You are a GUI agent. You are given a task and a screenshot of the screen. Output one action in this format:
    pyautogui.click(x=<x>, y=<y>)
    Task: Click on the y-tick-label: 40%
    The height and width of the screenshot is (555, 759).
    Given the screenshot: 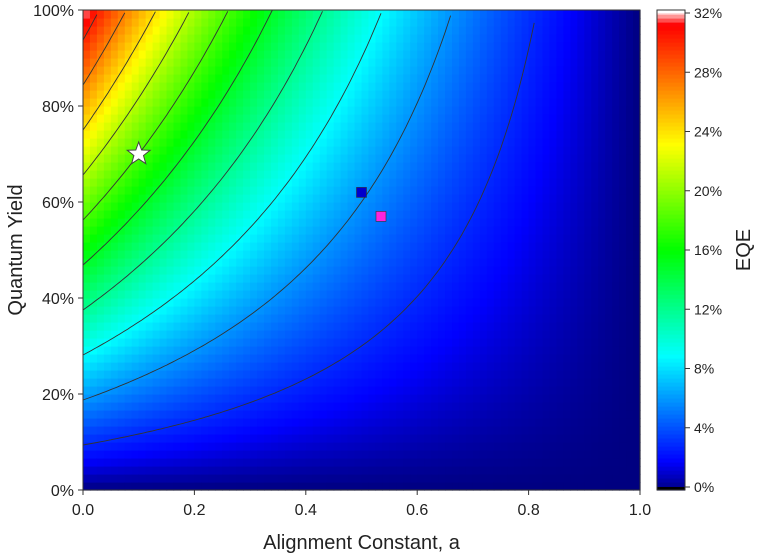 What is the action you would take?
    pyautogui.click(x=58, y=299)
    